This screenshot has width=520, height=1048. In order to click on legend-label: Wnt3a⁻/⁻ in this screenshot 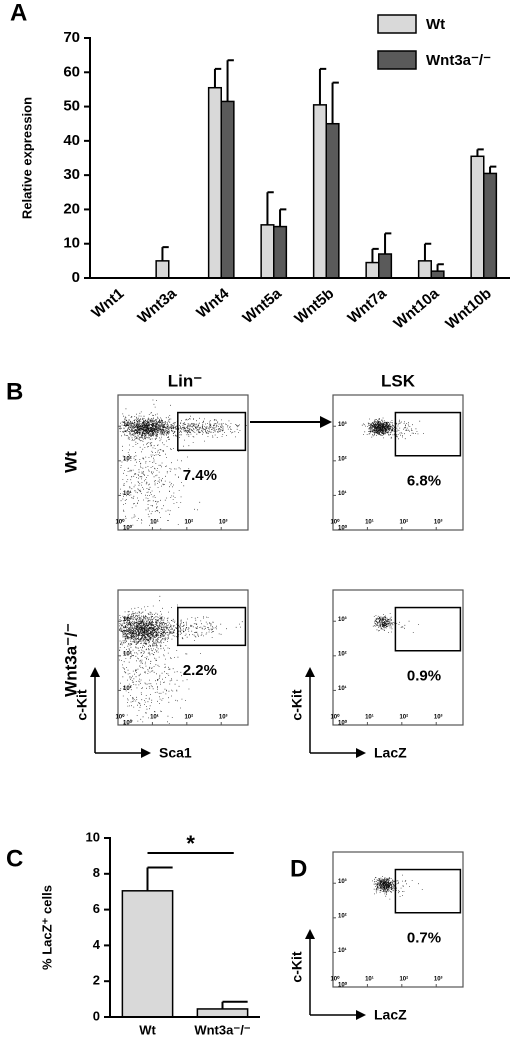, I will do `click(458, 60)`.